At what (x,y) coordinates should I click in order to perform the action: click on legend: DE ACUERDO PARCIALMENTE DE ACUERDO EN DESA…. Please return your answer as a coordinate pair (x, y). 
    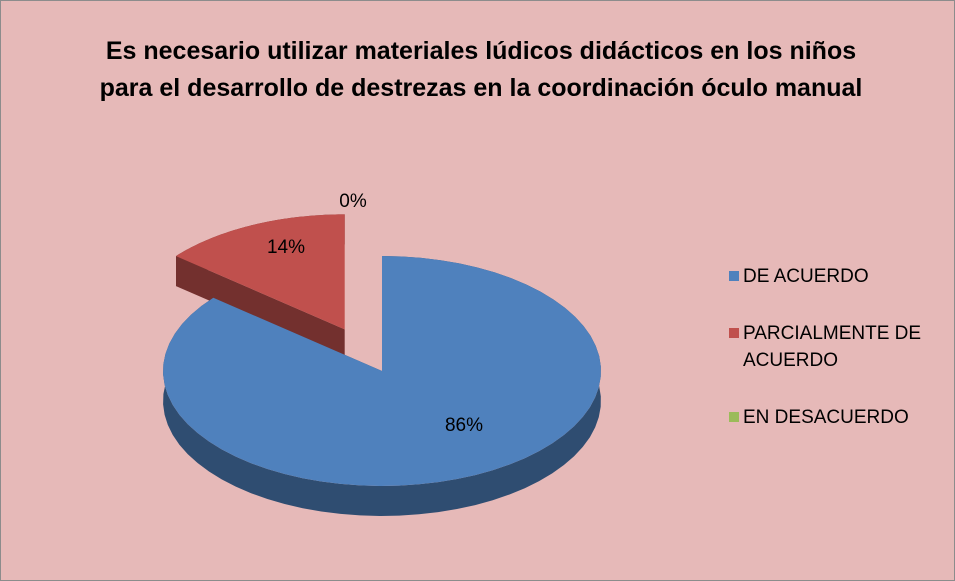
    Looking at the image, I should click on (841, 362).